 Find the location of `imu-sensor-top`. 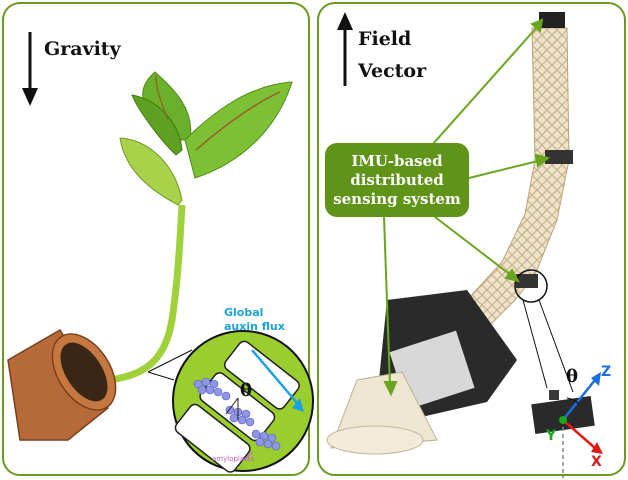

imu-sensor-top is located at coordinates (552, 20).